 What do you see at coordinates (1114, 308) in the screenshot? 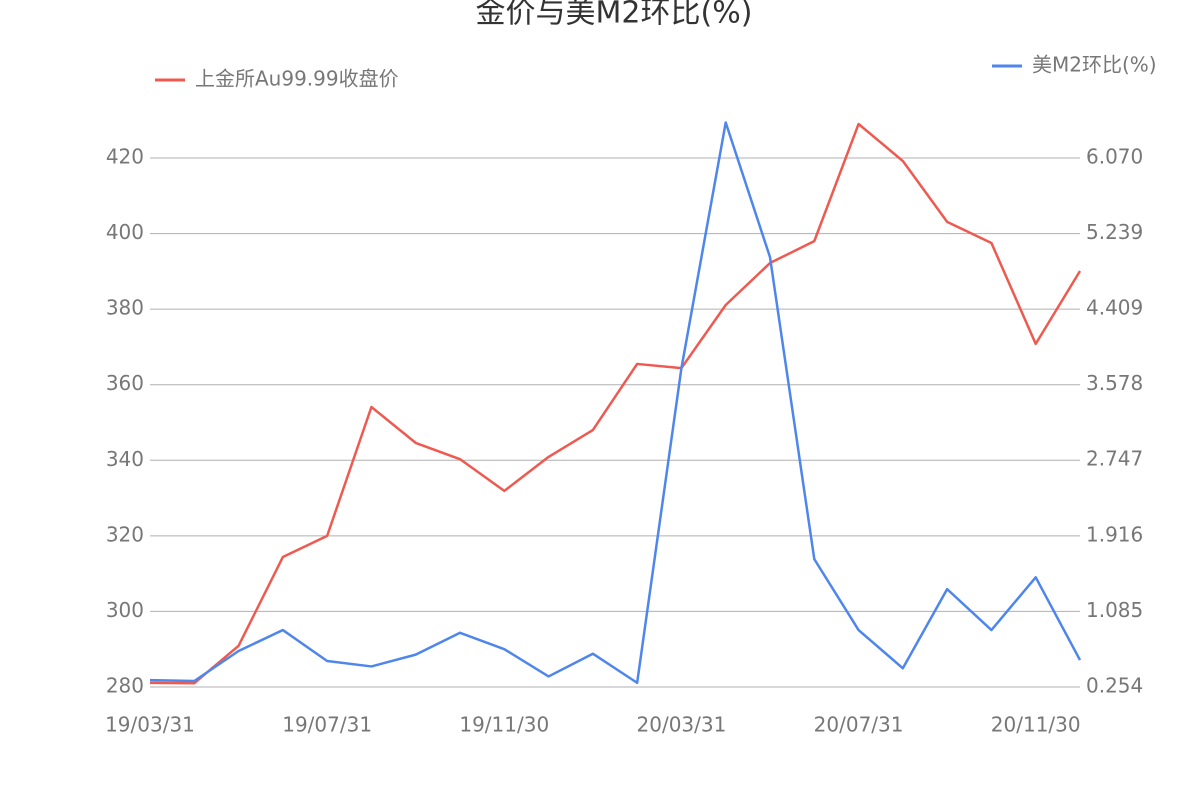
I see `y2-tick-label: 4.409` at bounding box center [1114, 308].